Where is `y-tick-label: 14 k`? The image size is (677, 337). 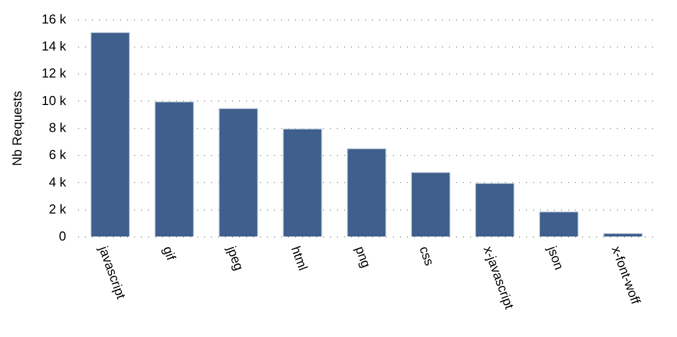
y-tick-label: 14 k is located at coordinates (54, 46).